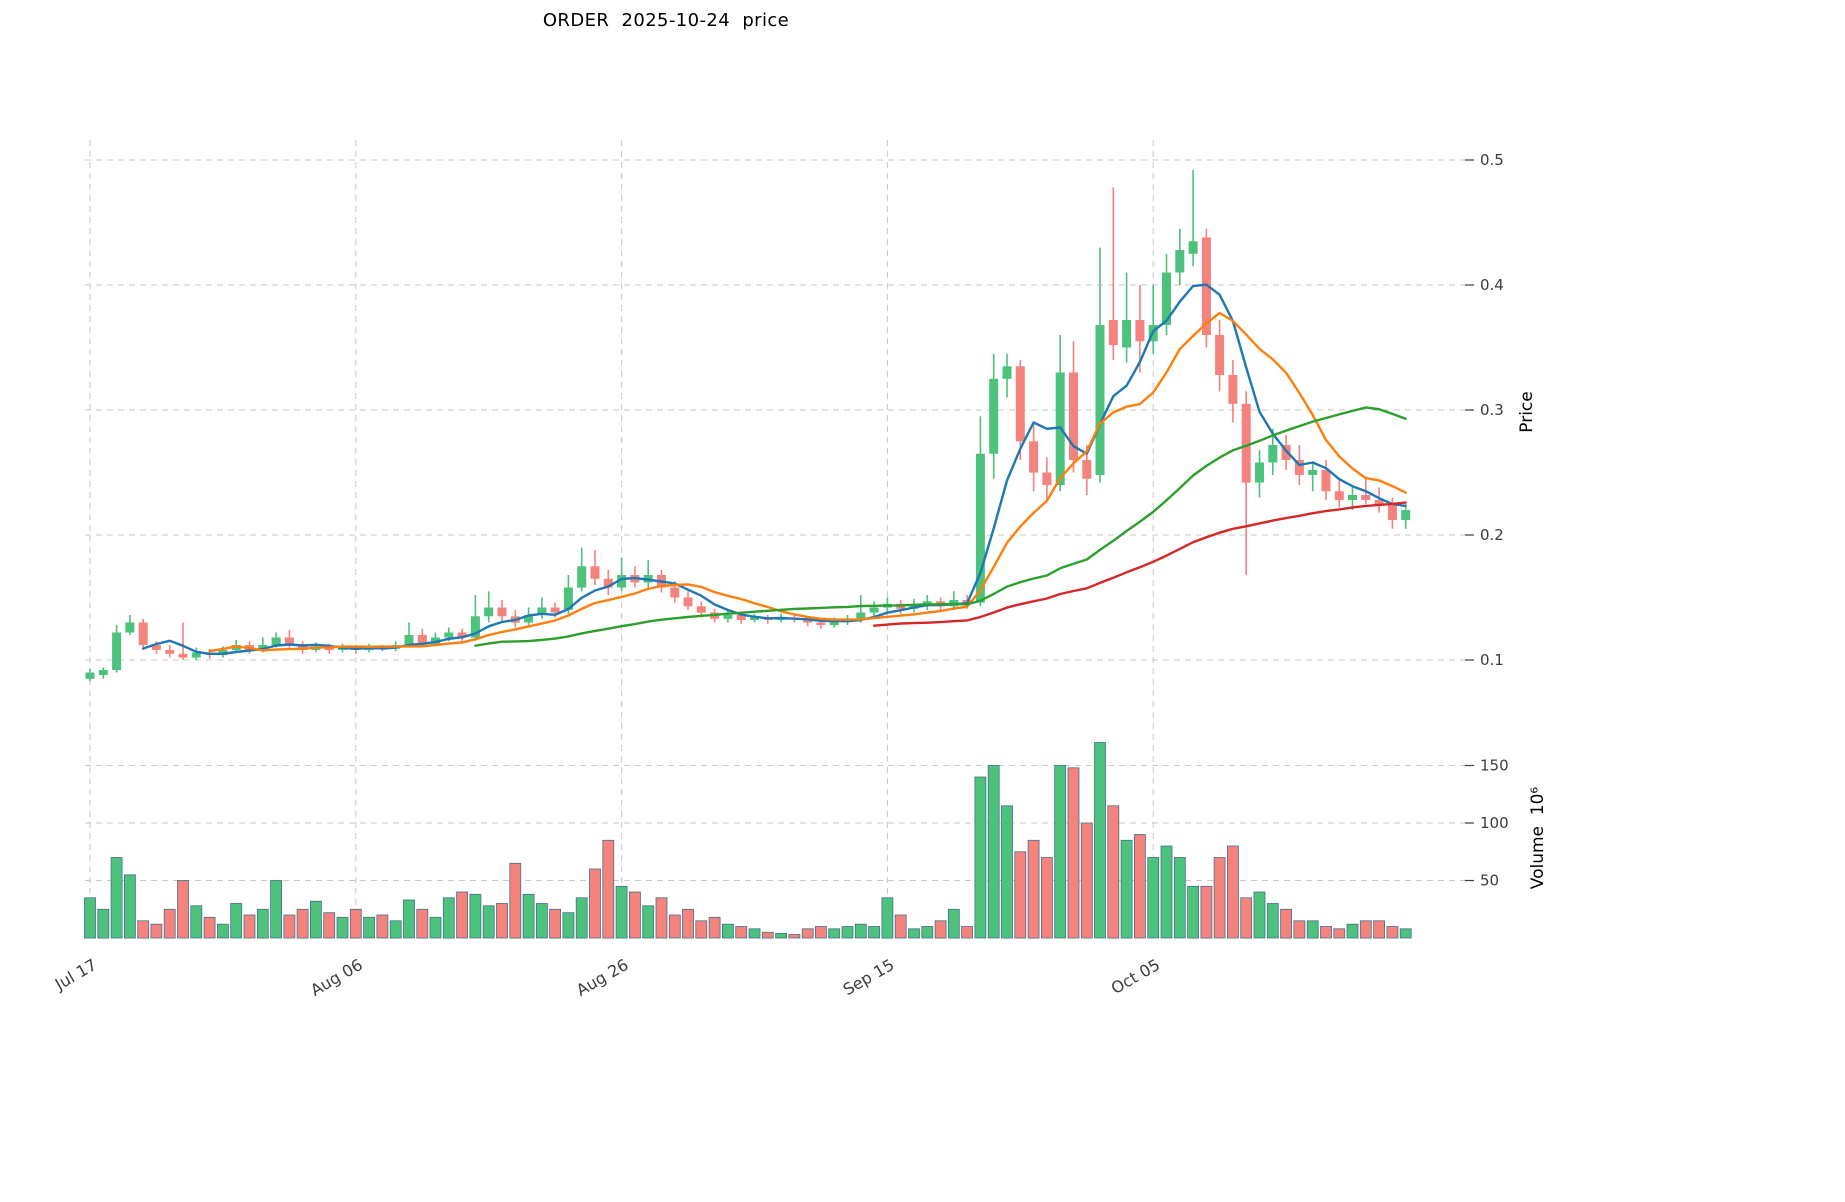 Image resolution: width=1845 pixels, height=1202 pixels. Describe the element at coordinates (1492, 160) in the screenshot. I see `price-tick-label: 0.5` at that location.